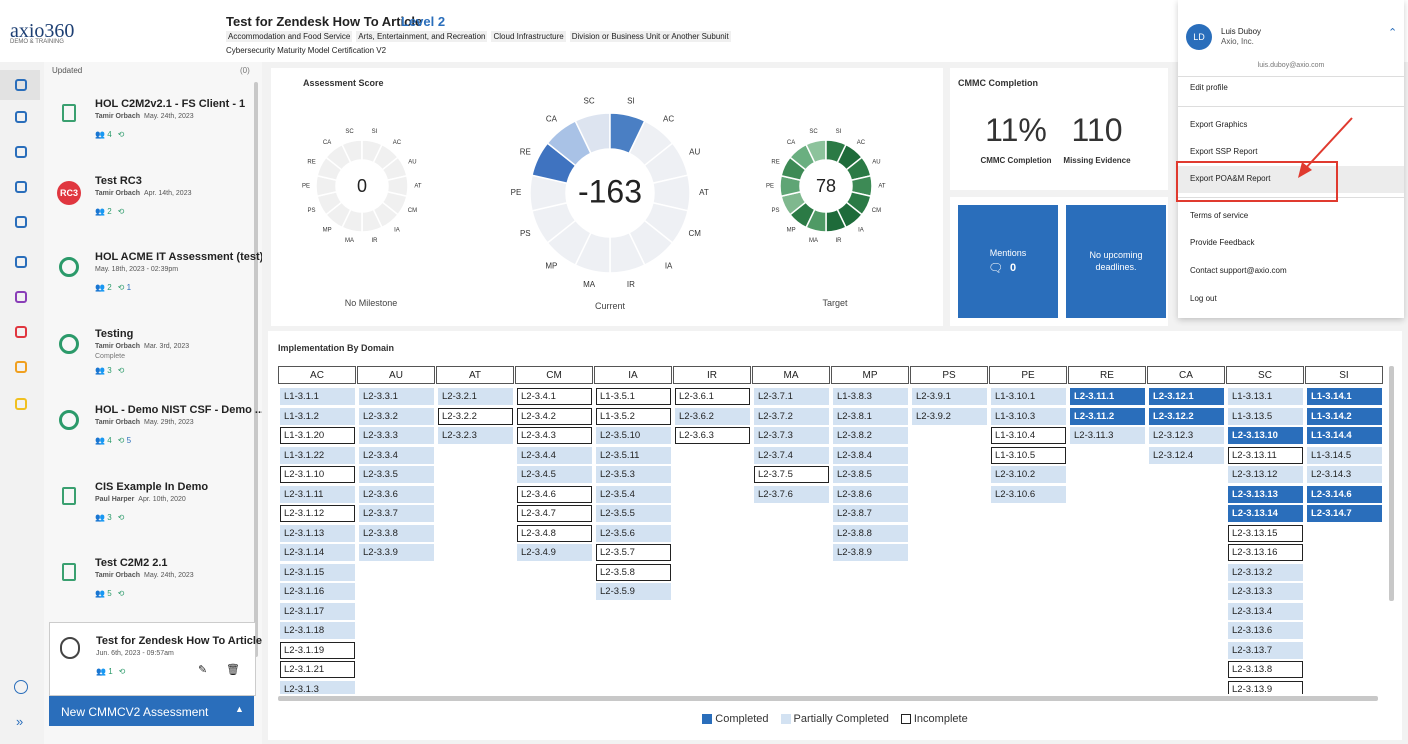 The image size is (1408, 744). Describe the element at coordinates (1107, 375) in the screenshot. I see `column-header: RE` at that location.